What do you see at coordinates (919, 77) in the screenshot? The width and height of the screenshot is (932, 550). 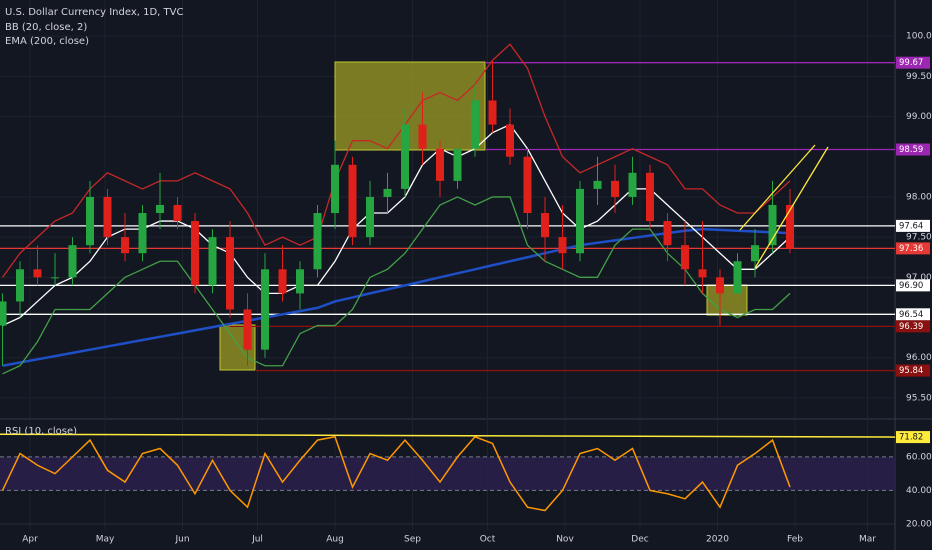 I see `y-tick-label: 99.50` at bounding box center [919, 77].